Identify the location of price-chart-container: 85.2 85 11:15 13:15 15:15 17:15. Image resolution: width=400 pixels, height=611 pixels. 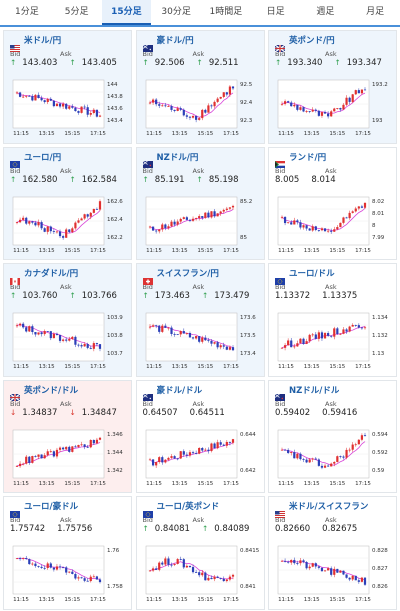
(203, 225).